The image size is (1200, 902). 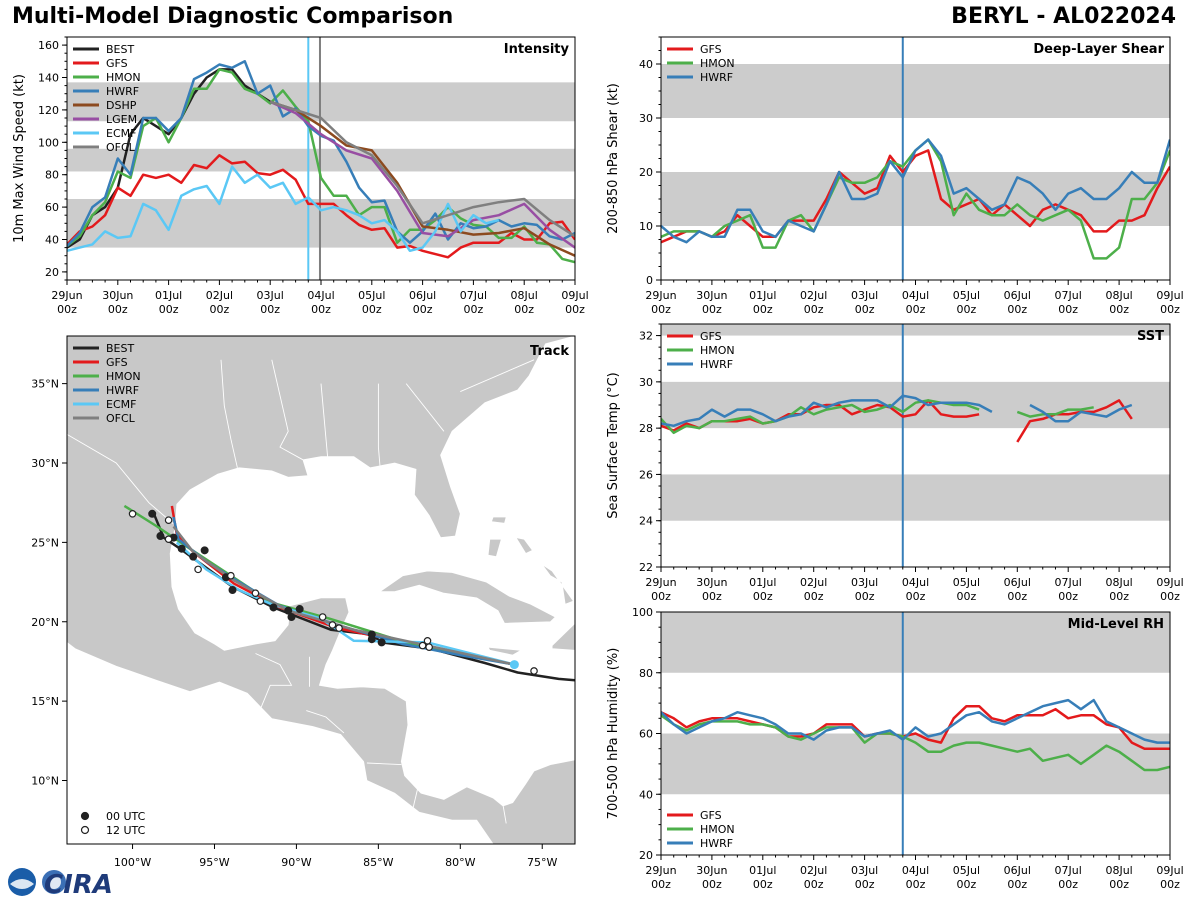 I want to click on land-cuba, so click(x=467, y=597).